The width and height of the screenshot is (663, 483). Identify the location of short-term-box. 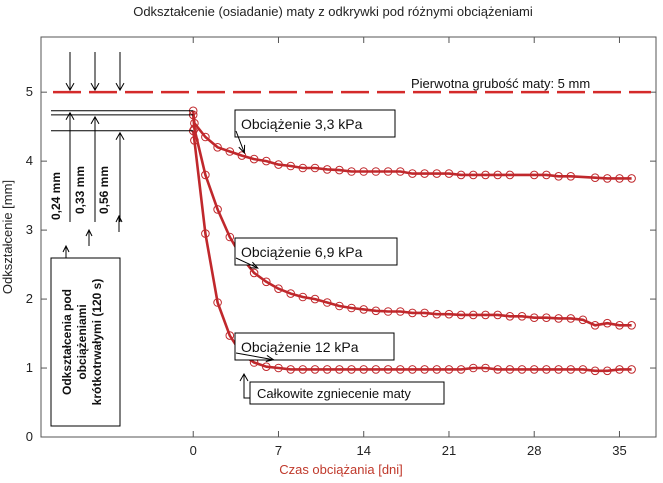
(85, 342).